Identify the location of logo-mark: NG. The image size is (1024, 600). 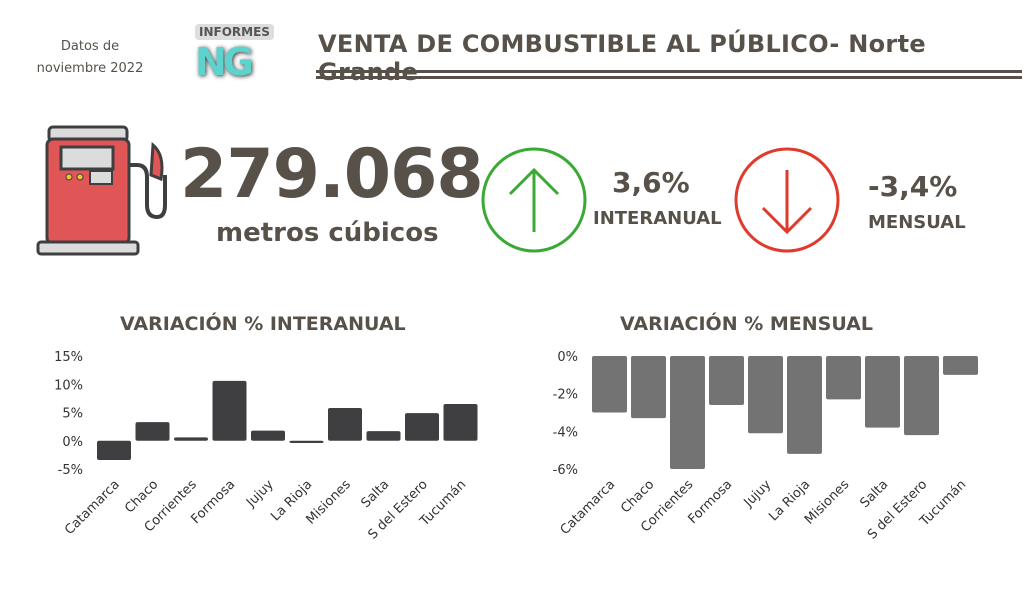
(224, 62).